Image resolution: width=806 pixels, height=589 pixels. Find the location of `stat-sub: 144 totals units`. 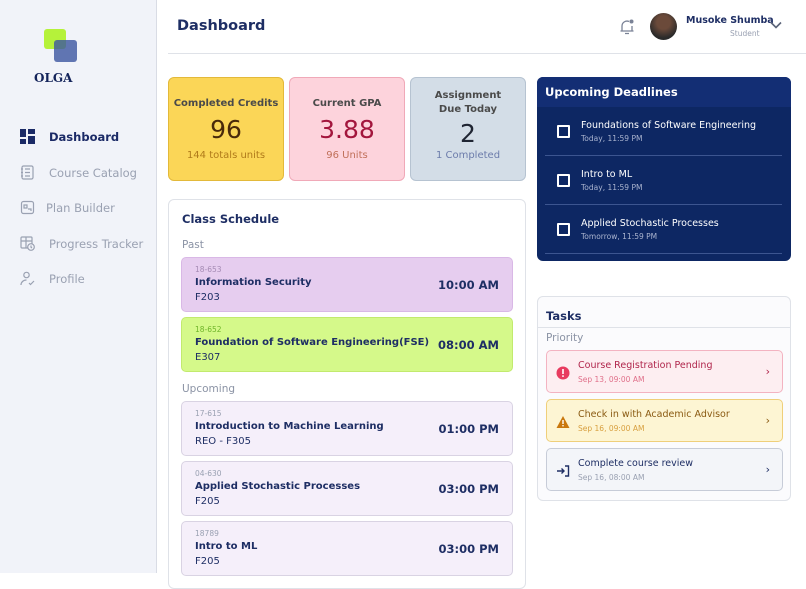

stat-sub: 144 totals units is located at coordinates (226, 155).